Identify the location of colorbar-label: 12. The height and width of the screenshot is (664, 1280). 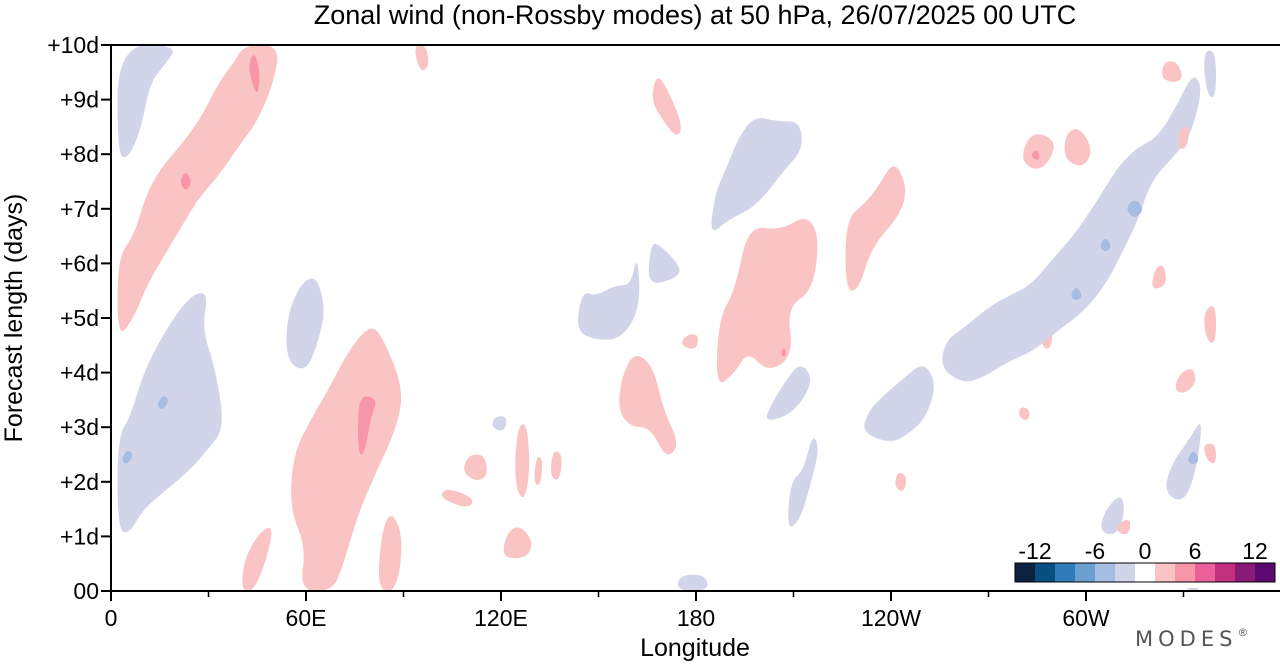
(1255, 551).